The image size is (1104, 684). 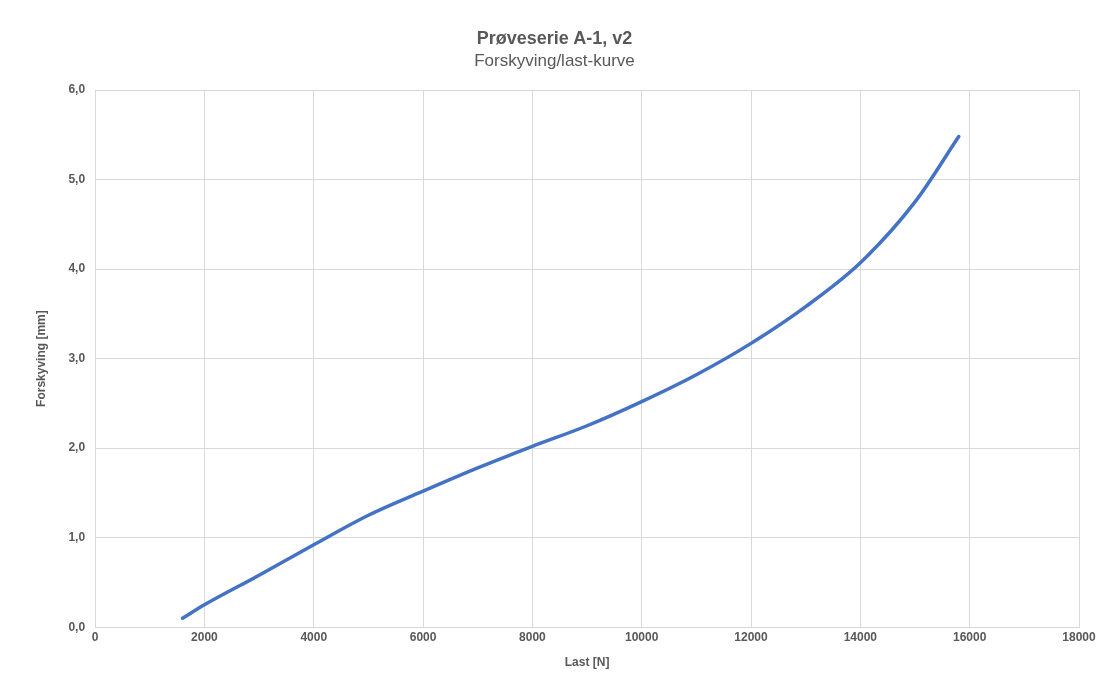 I want to click on y-tick-label: 6,0, so click(x=77, y=89).